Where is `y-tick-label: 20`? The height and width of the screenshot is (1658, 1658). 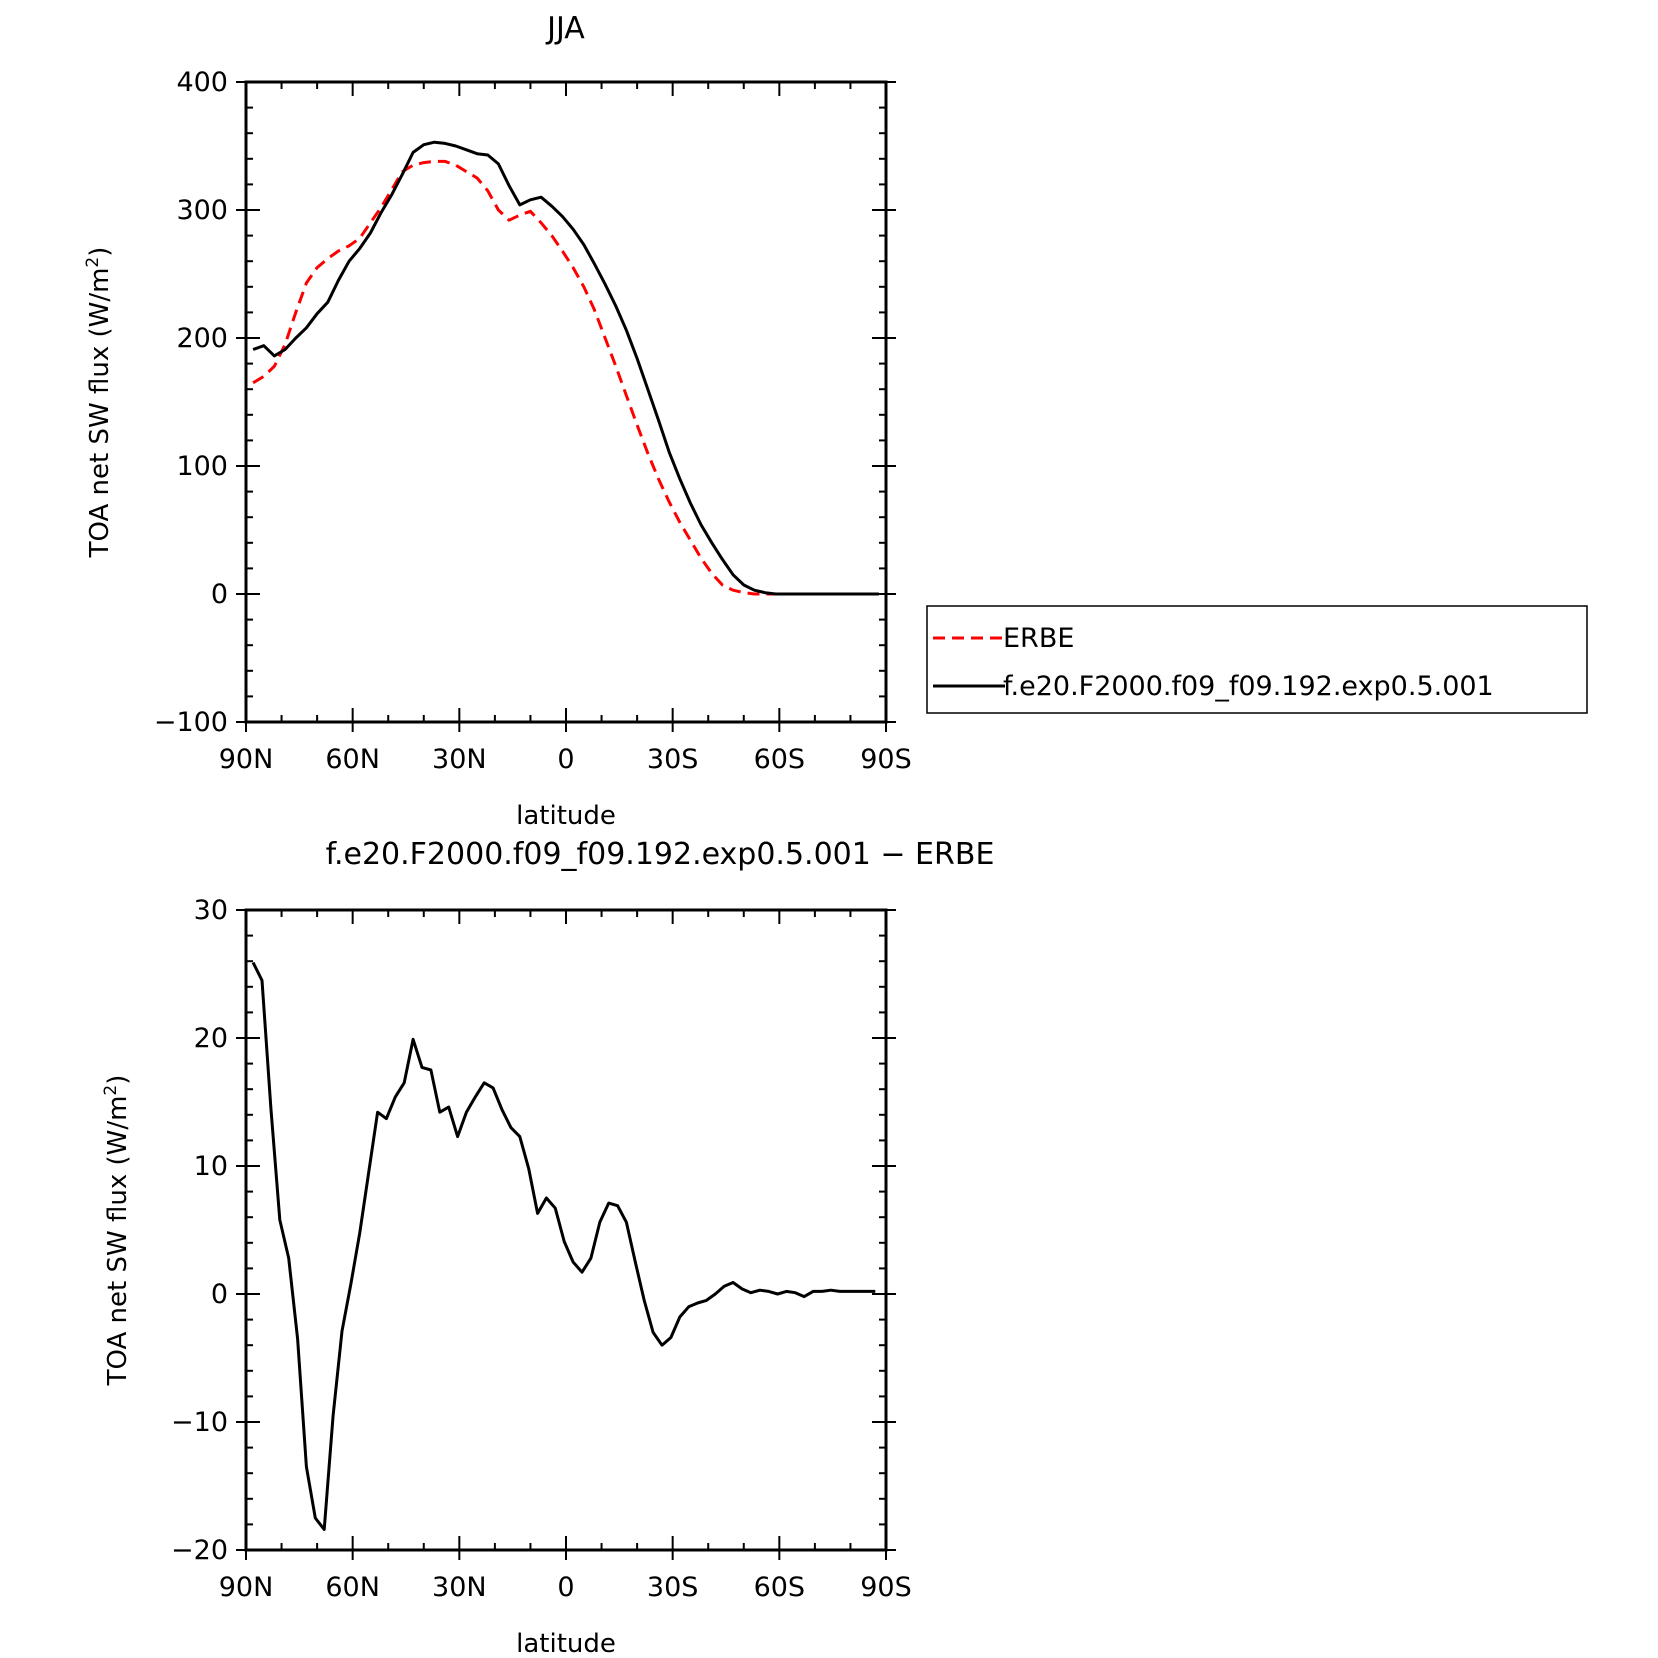 y-tick-label: 20 is located at coordinates (211, 1038).